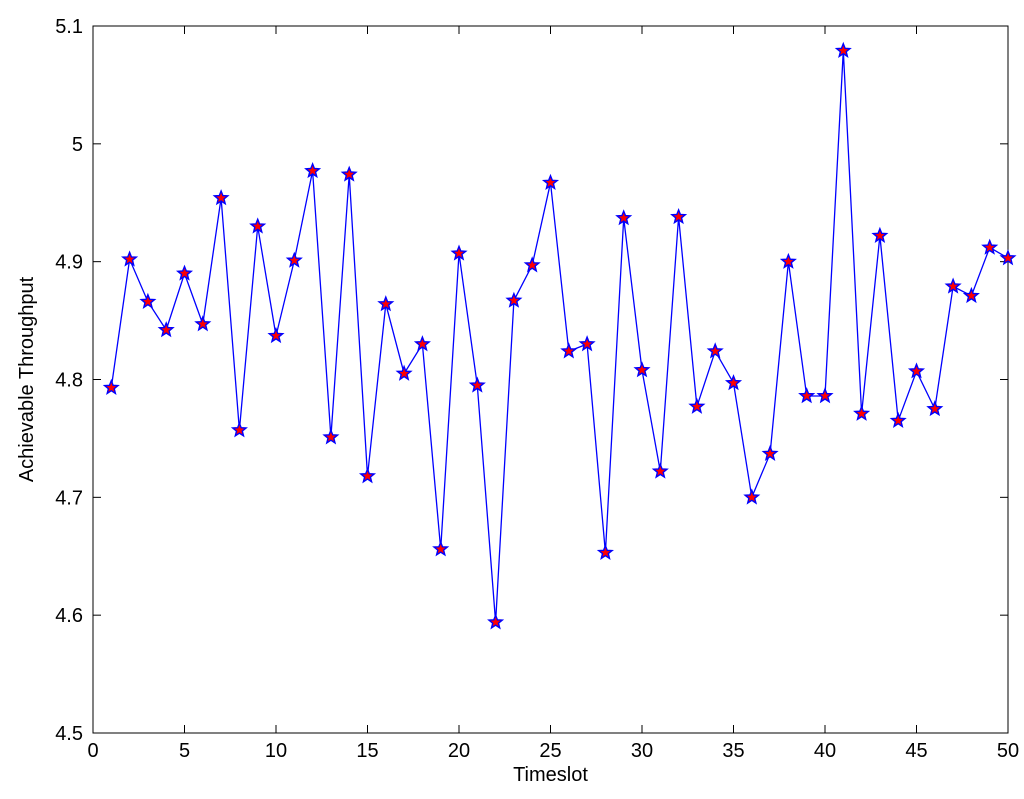 The width and height of the screenshot is (1024, 799). What do you see at coordinates (69, 498) in the screenshot?
I see `y-tick-label: 4.7` at bounding box center [69, 498].